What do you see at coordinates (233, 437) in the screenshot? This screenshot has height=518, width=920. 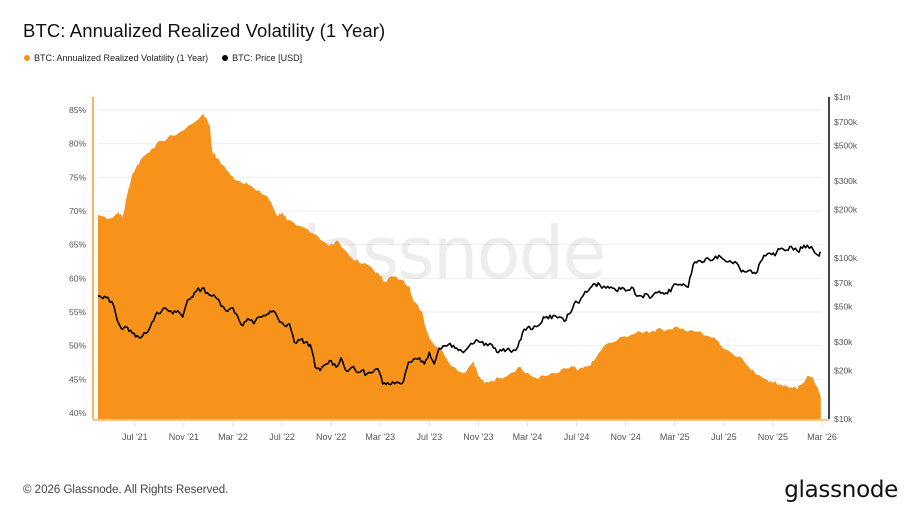 I see `x-tick-label: Mar '22` at bounding box center [233, 437].